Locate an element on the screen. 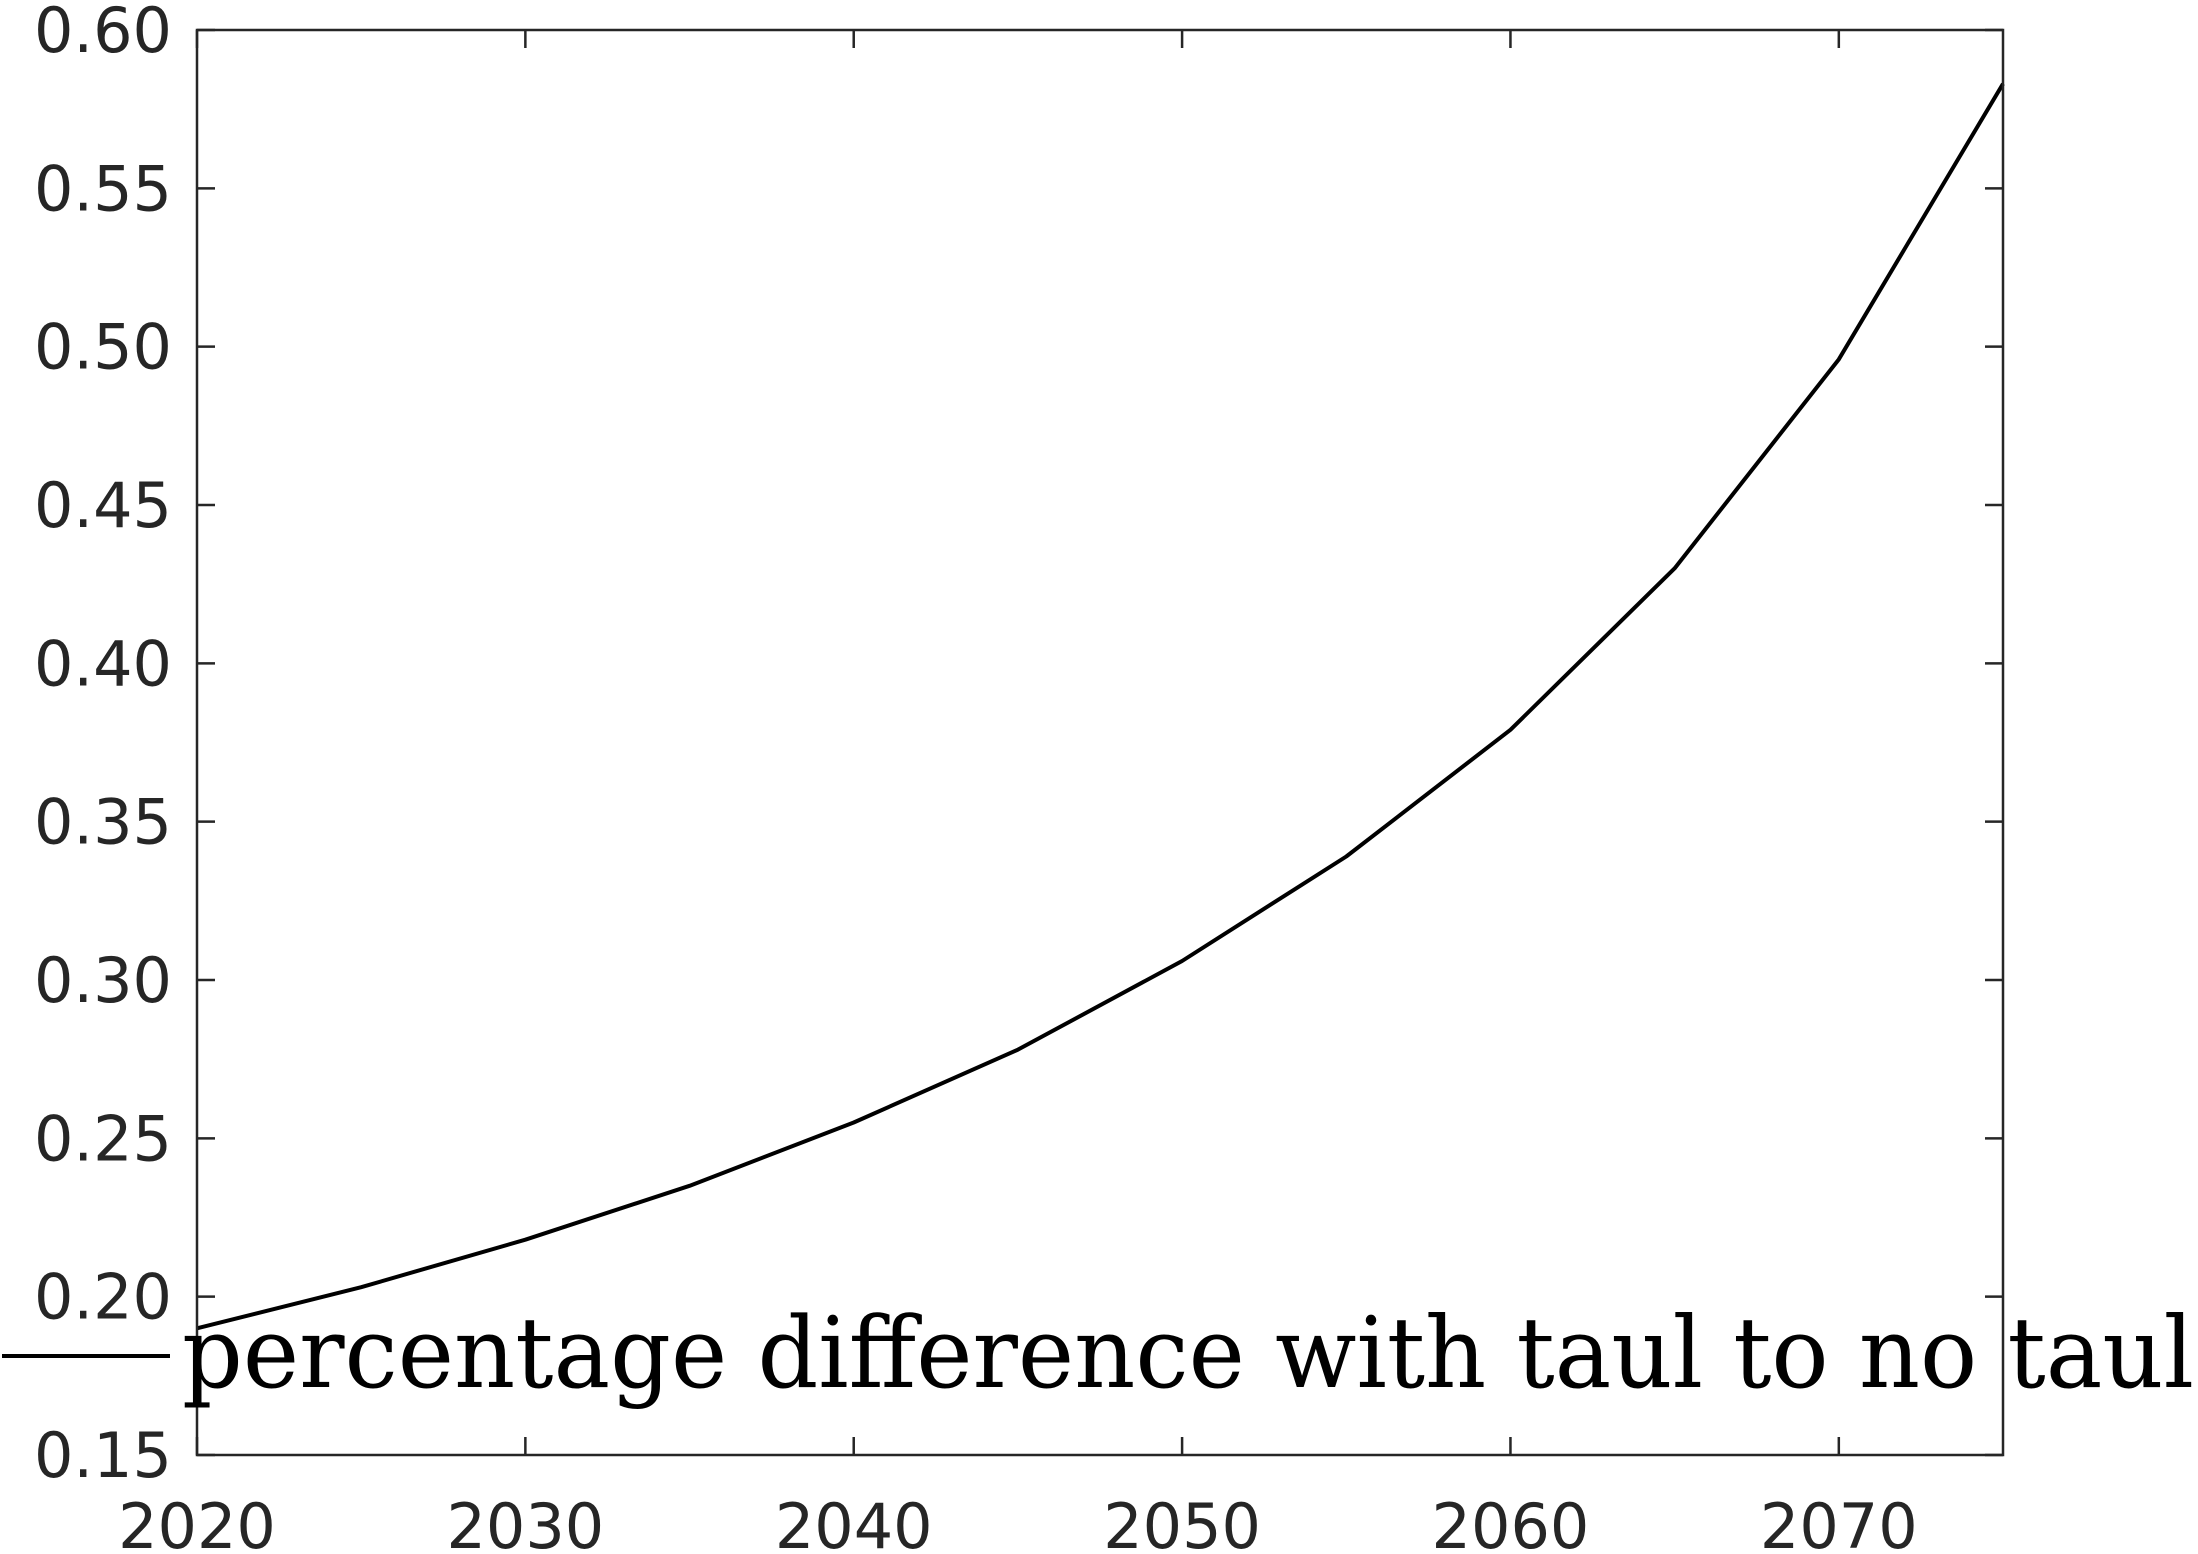  y-tick-label: 0.25 is located at coordinates (103, 1138).